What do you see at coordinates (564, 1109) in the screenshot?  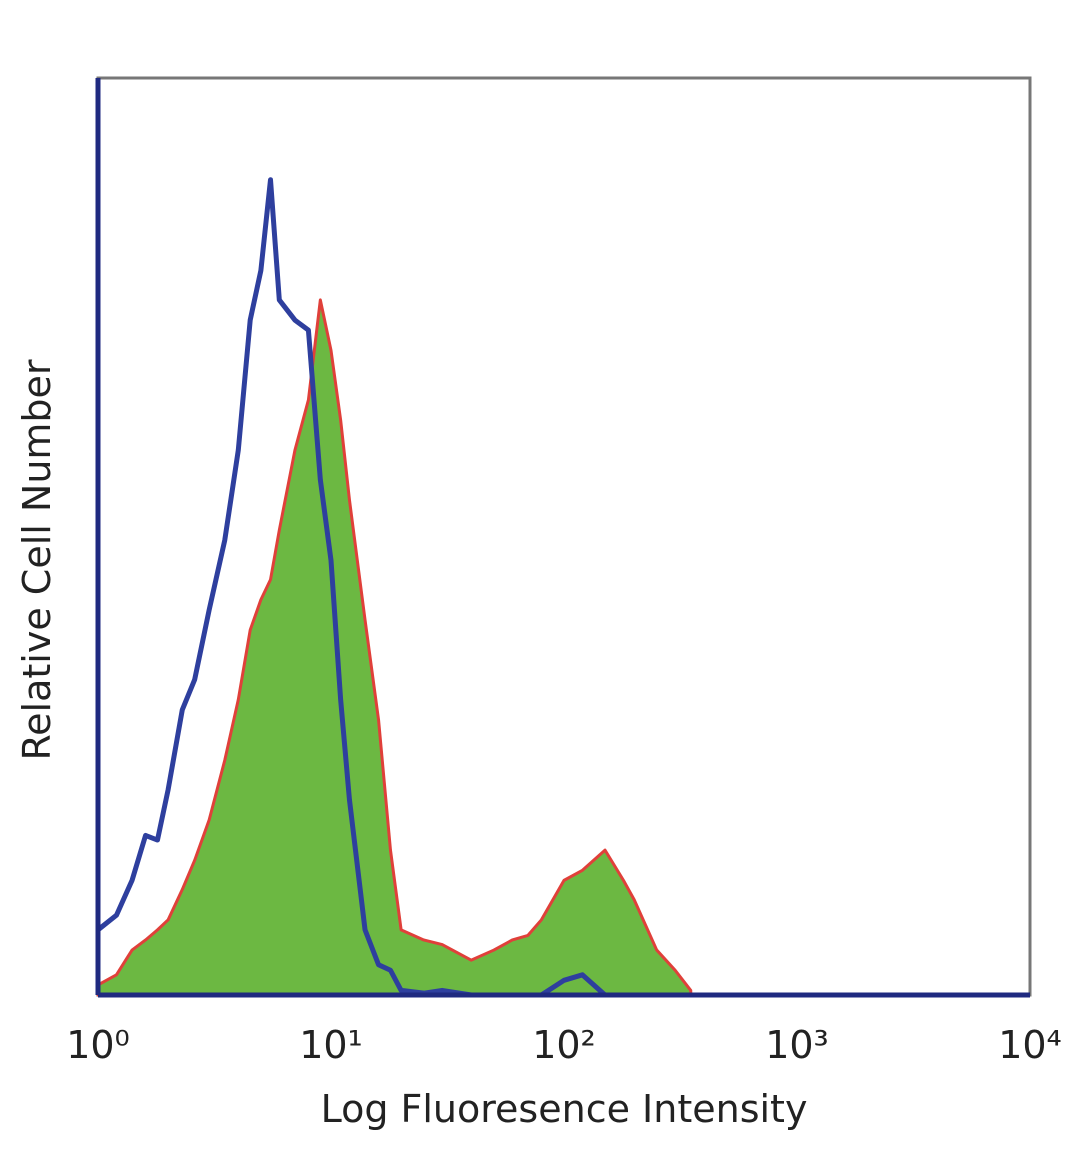 I see `x-axis-label: Log Fluoresence Intensity` at bounding box center [564, 1109].